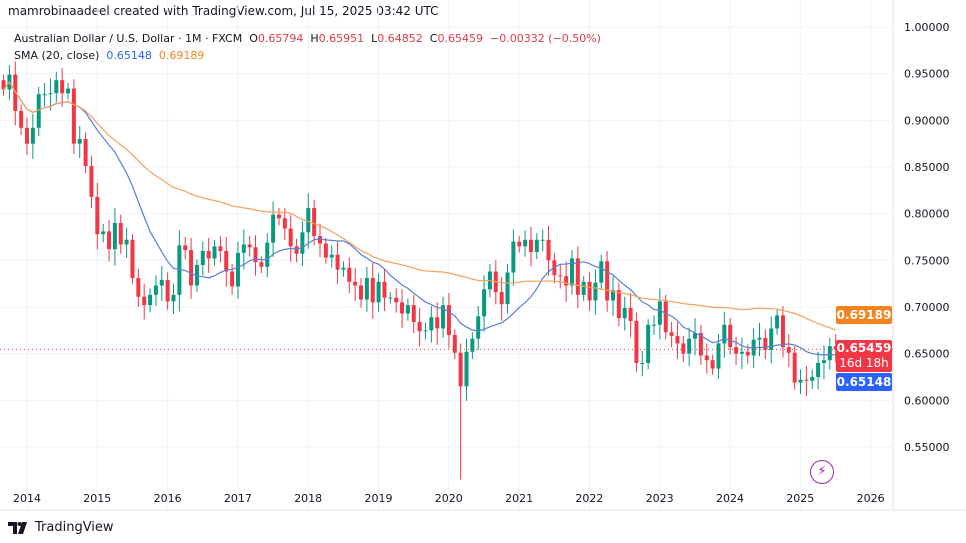 The width and height of the screenshot is (966, 543). Describe the element at coordinates (927, 447) in the screenshot. I see `y-tick-label: 0.55000` at that location.